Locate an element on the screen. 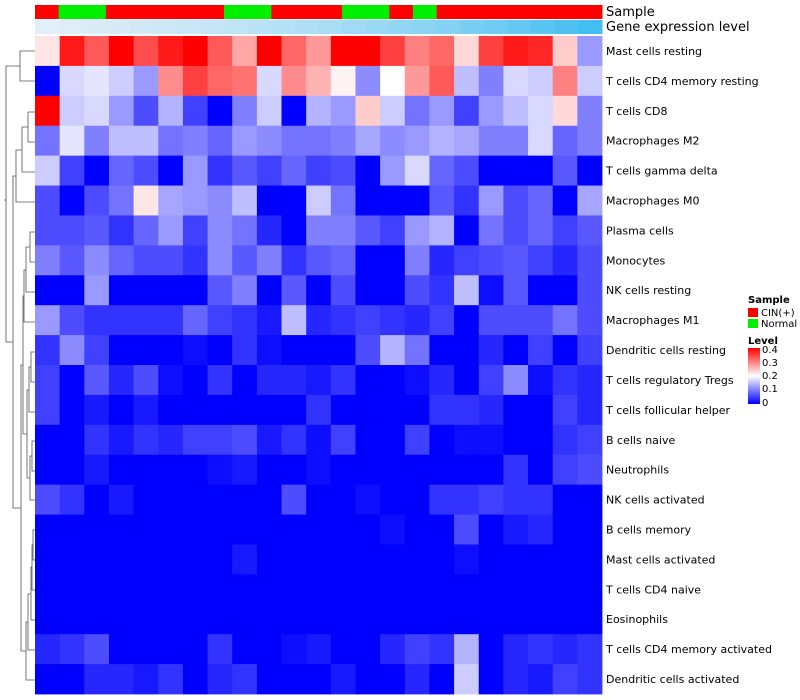 The image size is (800, 700). heatmap-cell-r21-c23 is located at coordinates (590, 649).